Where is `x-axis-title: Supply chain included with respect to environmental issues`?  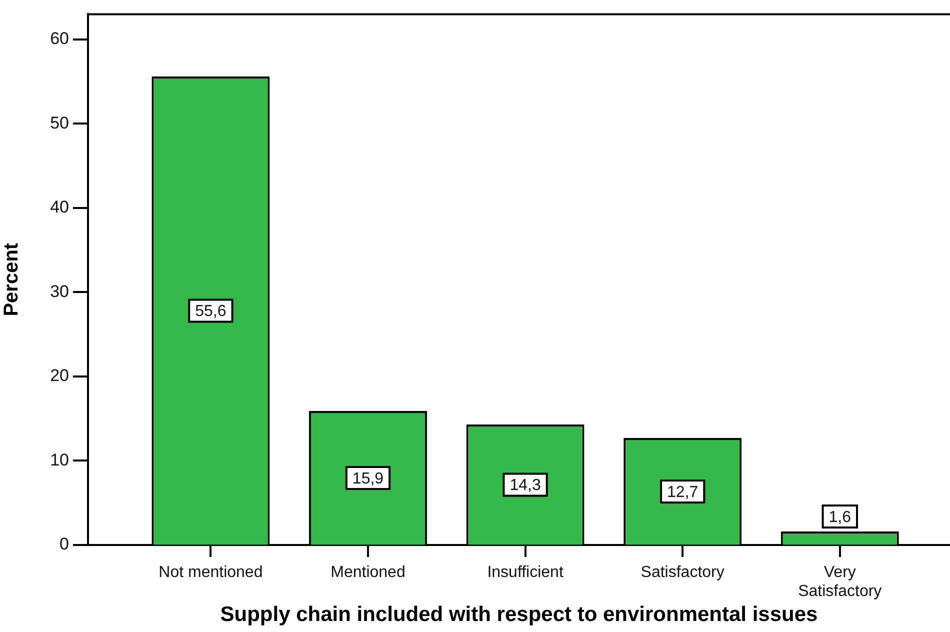 x-axis-title: Supply chain included with respect to environmental issues is located at coordinates (519, 614).